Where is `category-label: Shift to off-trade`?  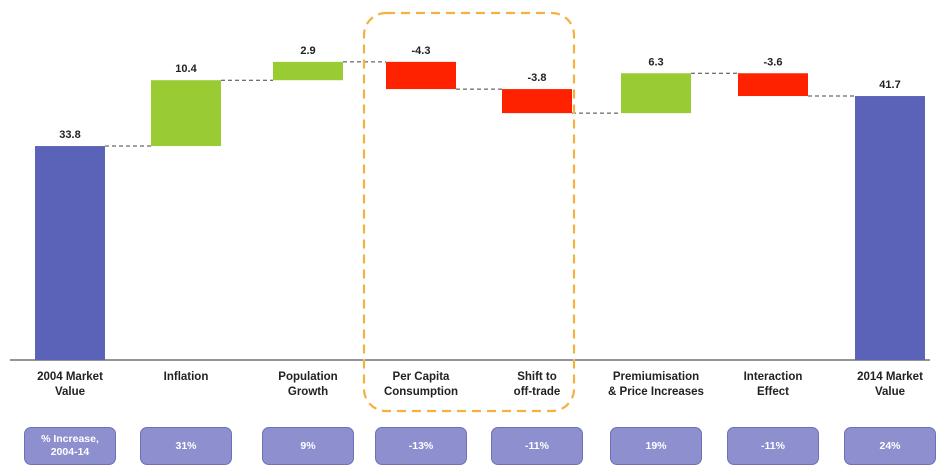 category-label: Shift to off-trade is located at coordinates (537, 384).